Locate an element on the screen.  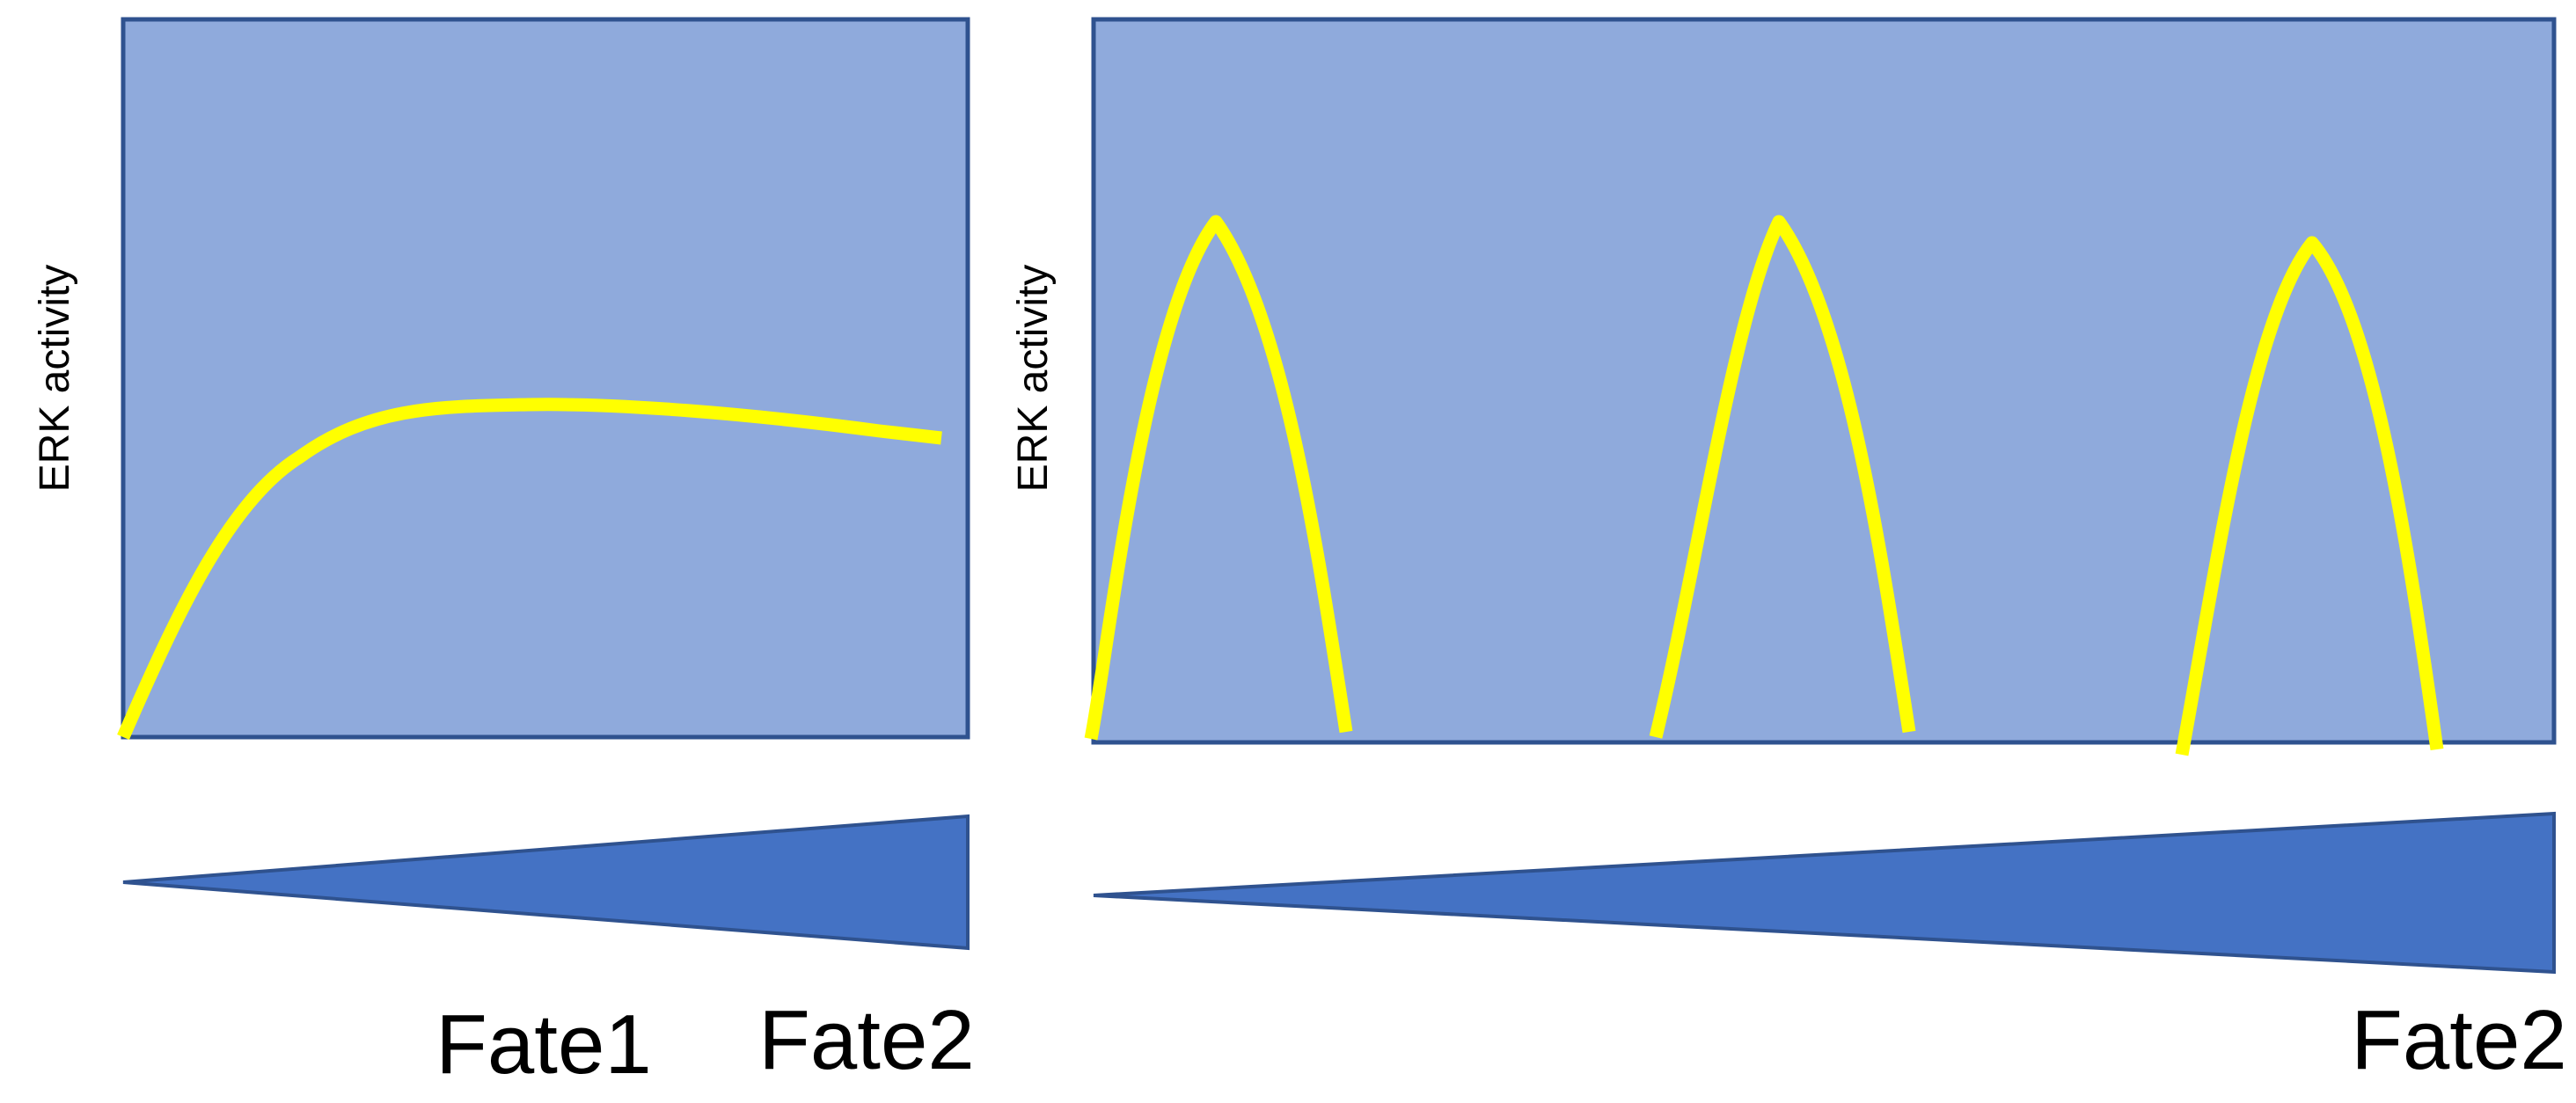
right-fate2-label: Fate2 is located at coordinates (2458, 1040).